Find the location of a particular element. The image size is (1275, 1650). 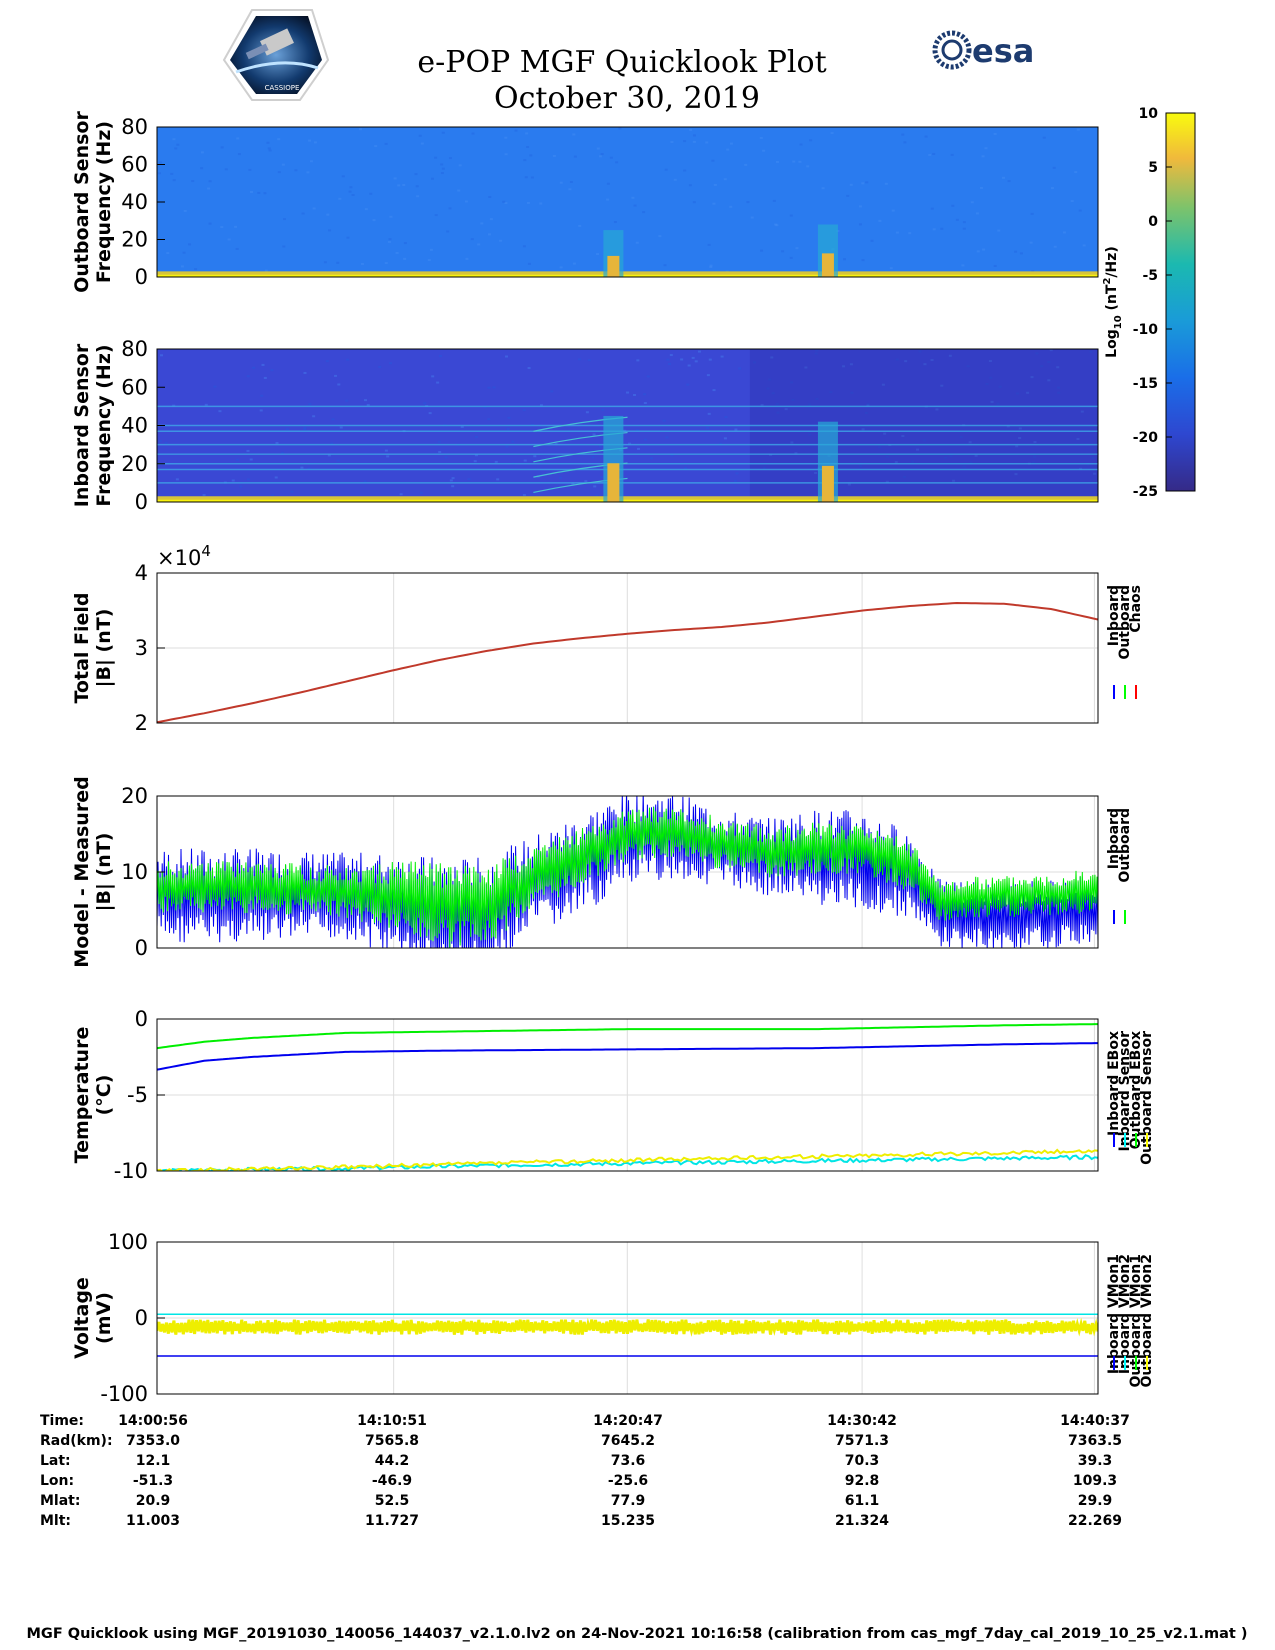

spectrogram is located at coordinates (627, 202).